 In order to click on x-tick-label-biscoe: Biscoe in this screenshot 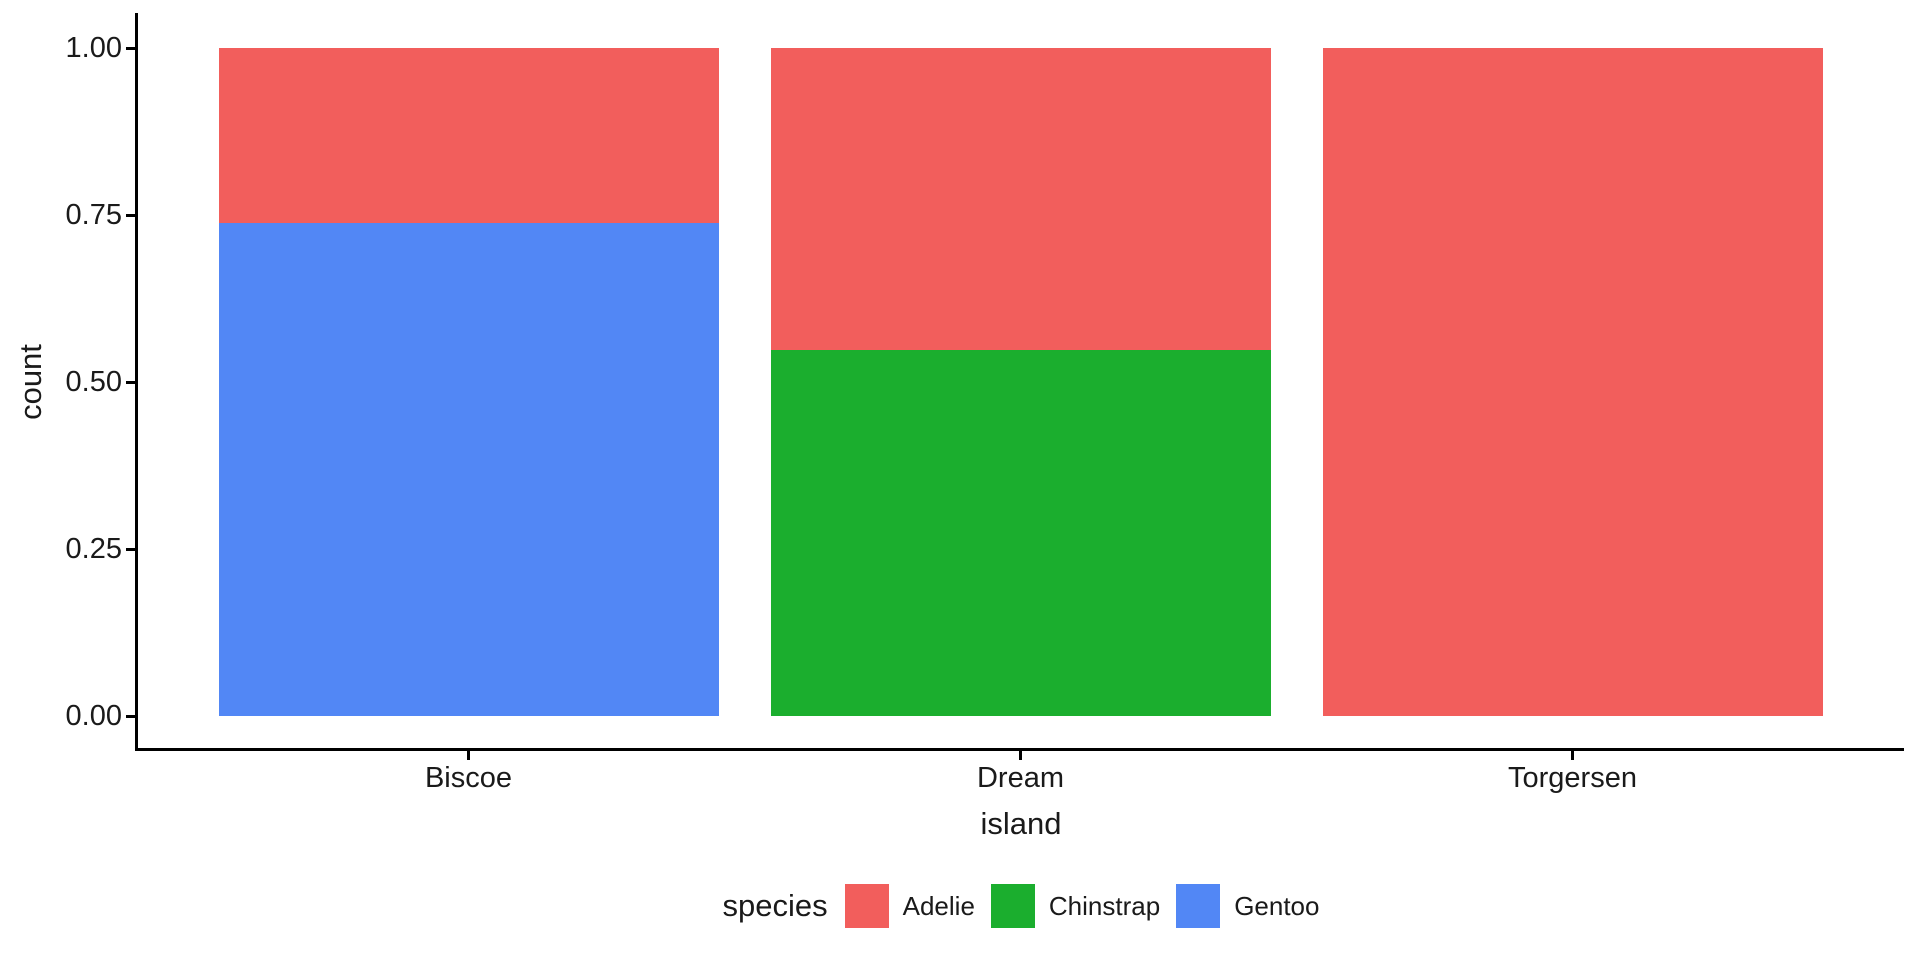, I will do `click(468, 778)`.